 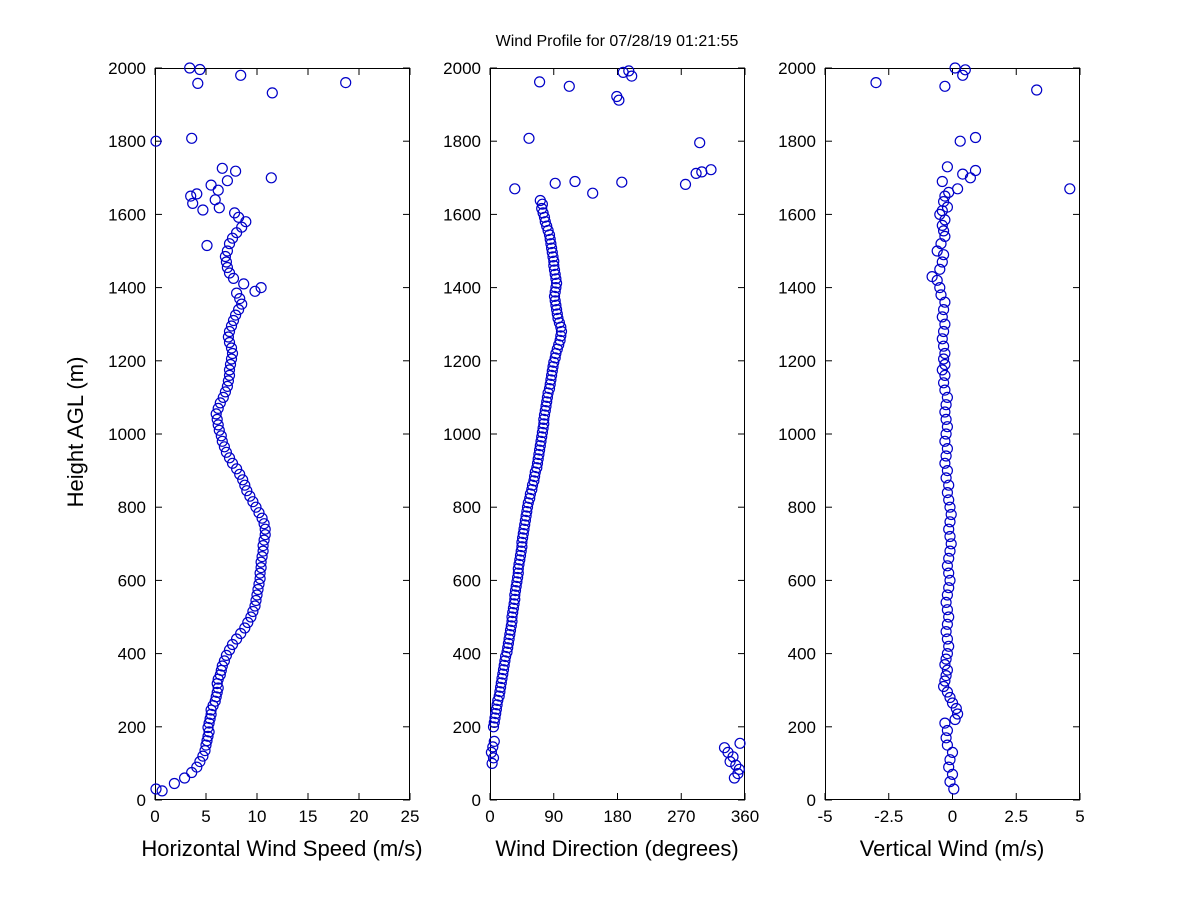 I want to click on x-axis-label-wind-direction: Wind Direction (degrees), so click(x=617, y=848).